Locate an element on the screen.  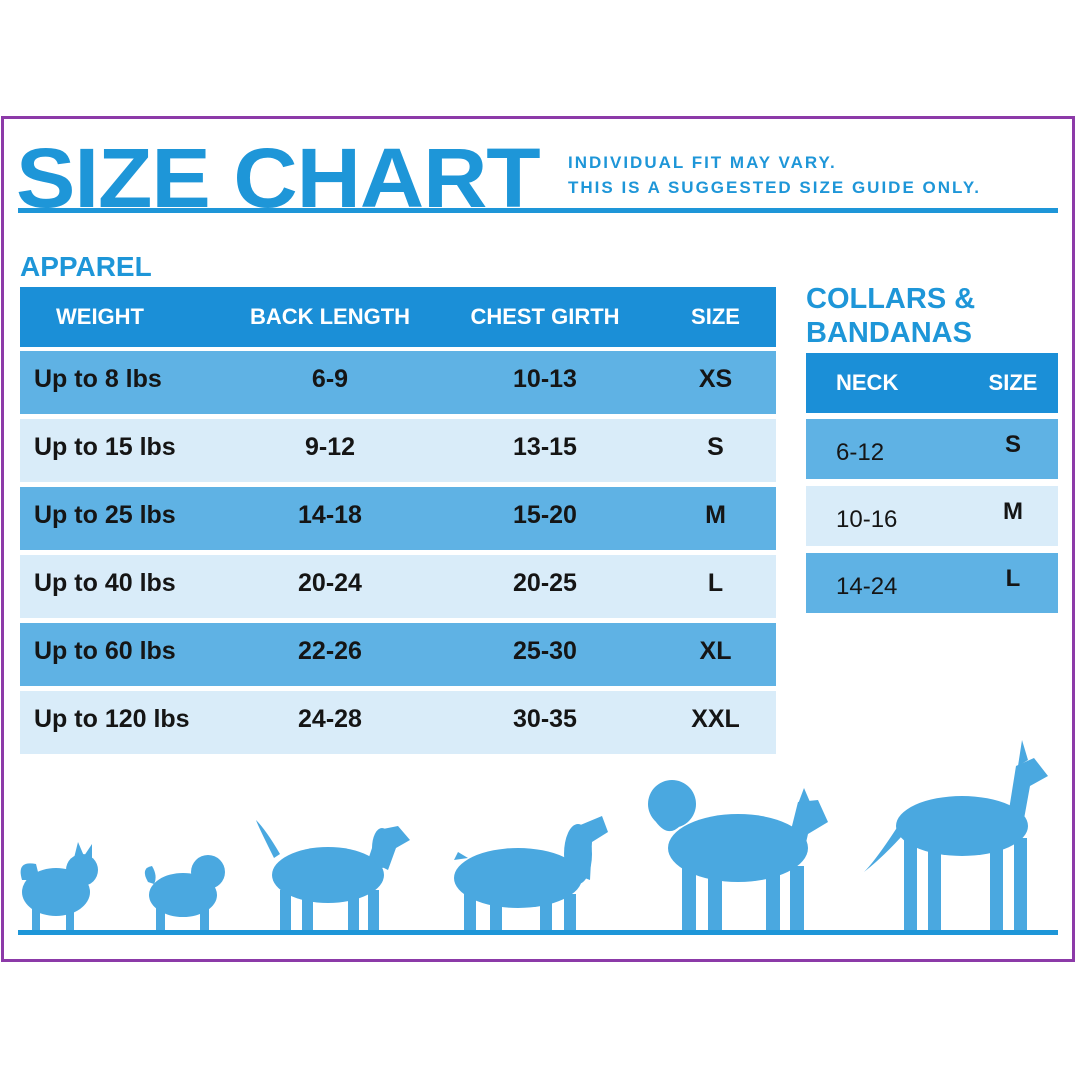
back-length-cell: 6-9 is located at coordinates (330, 379).